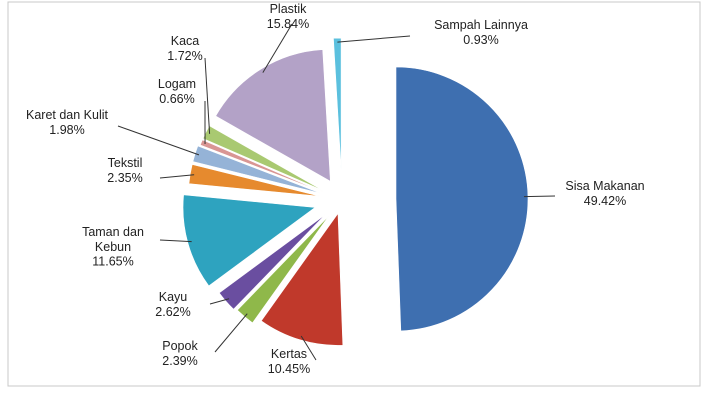  I want to click on slice-name-label: Kayu, so click(173, 297).